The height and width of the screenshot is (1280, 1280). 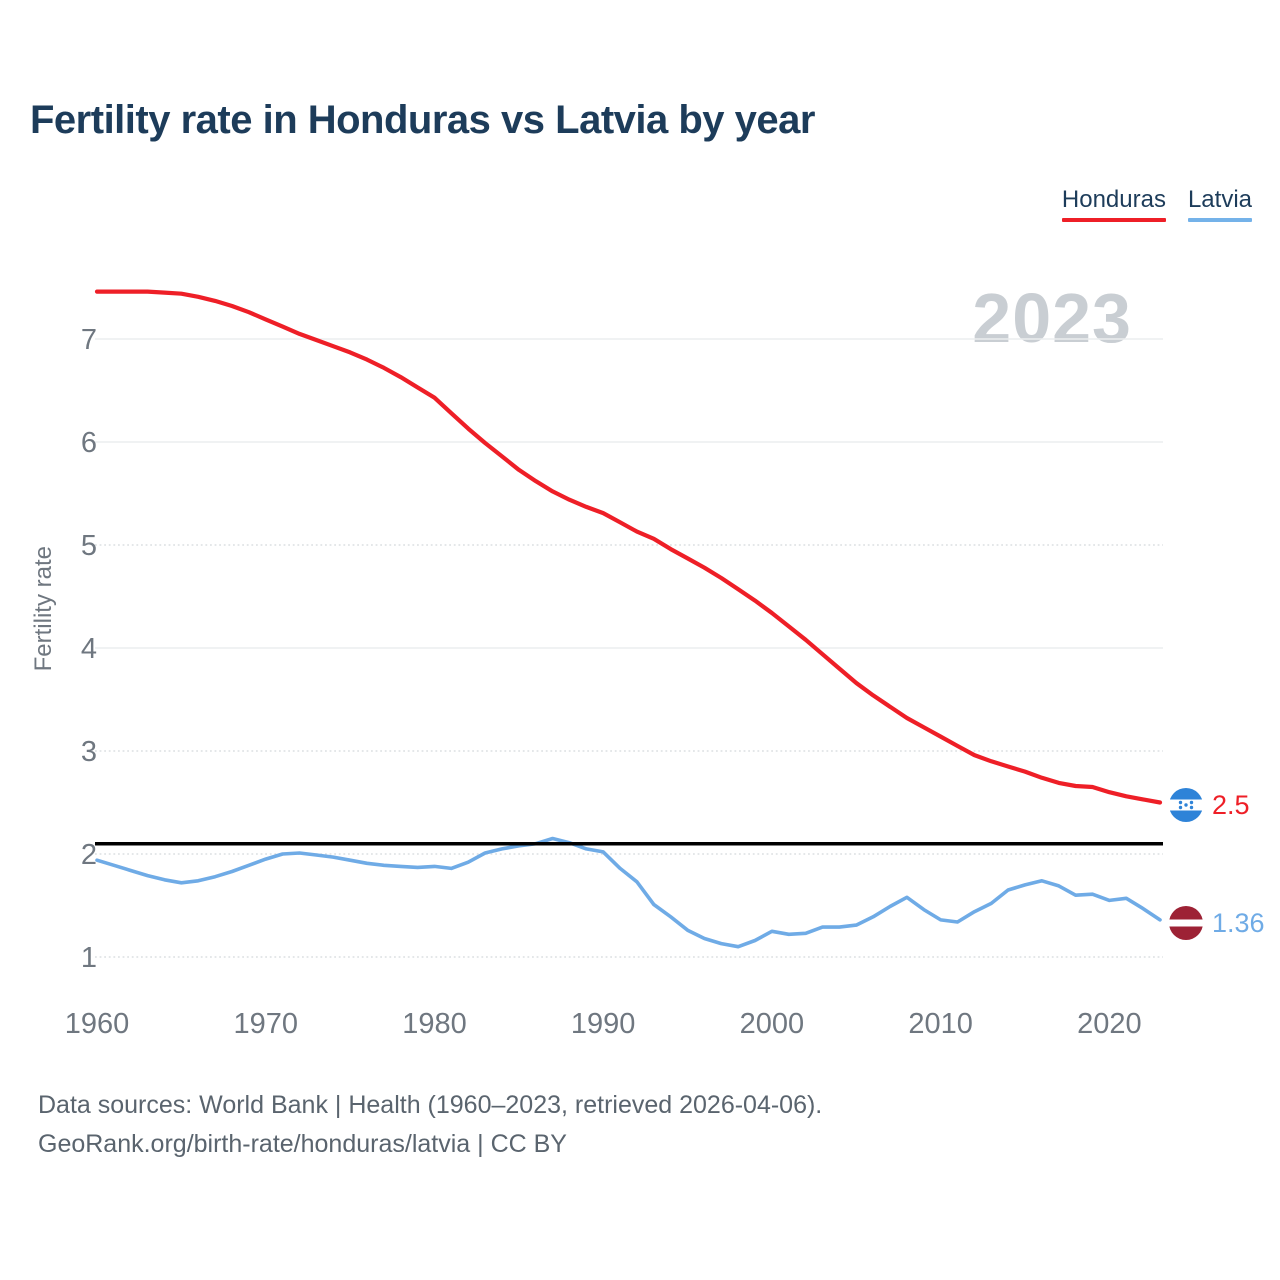 What do you see at coordinates (89, 546) in the screenshot?
I see `y-tick-label-5: 5` at bounding box center [89, 546].